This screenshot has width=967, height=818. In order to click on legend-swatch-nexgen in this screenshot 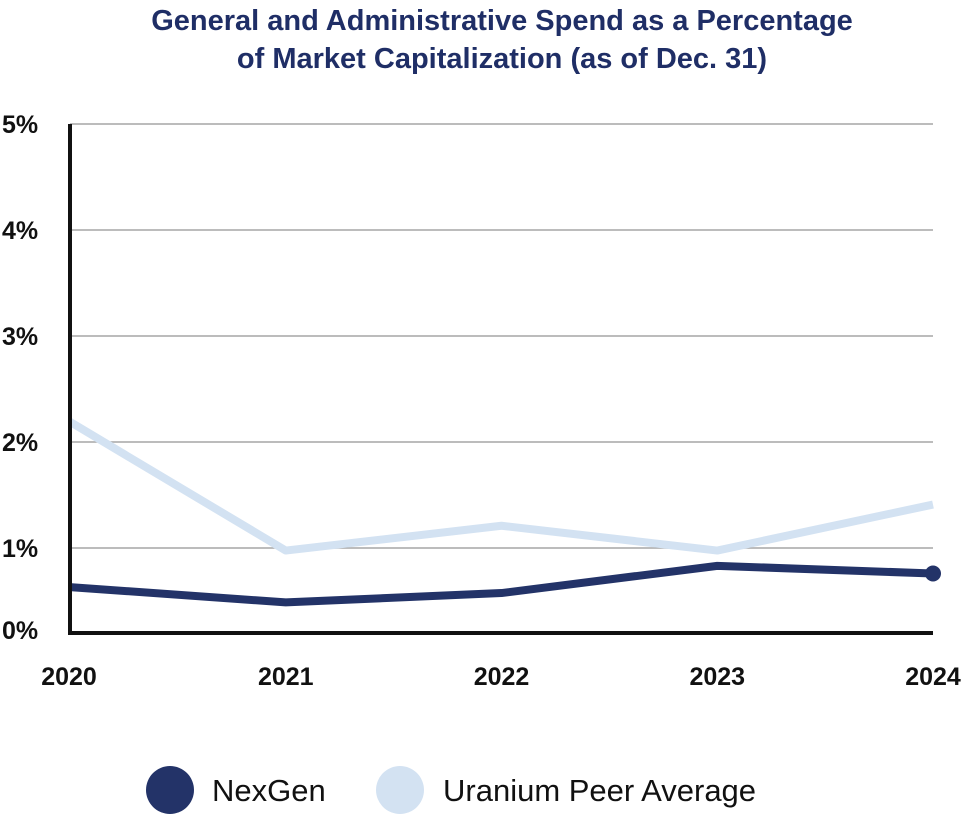, I will do `click(170, 790)`.